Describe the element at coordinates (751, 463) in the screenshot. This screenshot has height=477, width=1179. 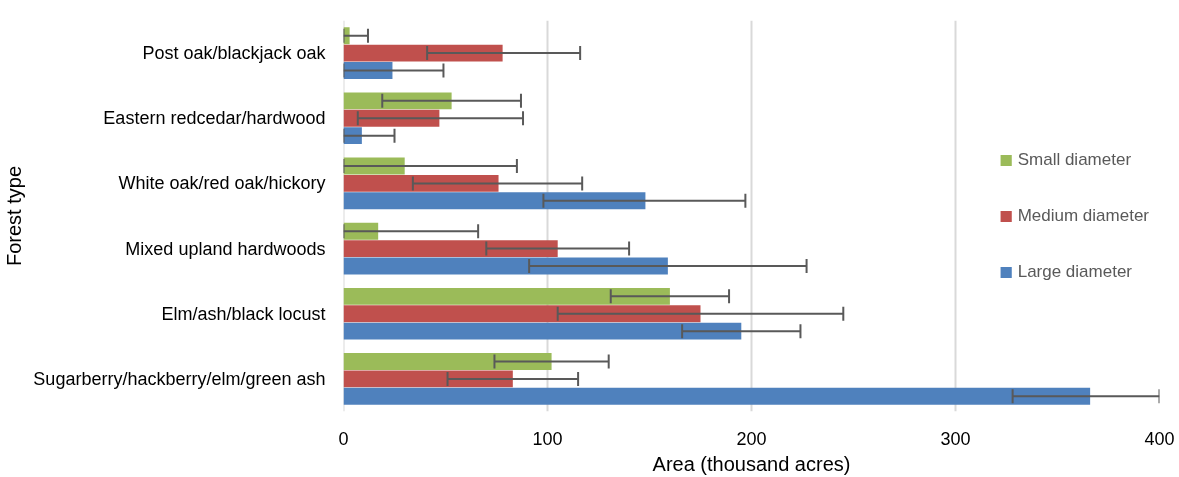
I see `x-axis-title: Area (thousand acres)` at that location.